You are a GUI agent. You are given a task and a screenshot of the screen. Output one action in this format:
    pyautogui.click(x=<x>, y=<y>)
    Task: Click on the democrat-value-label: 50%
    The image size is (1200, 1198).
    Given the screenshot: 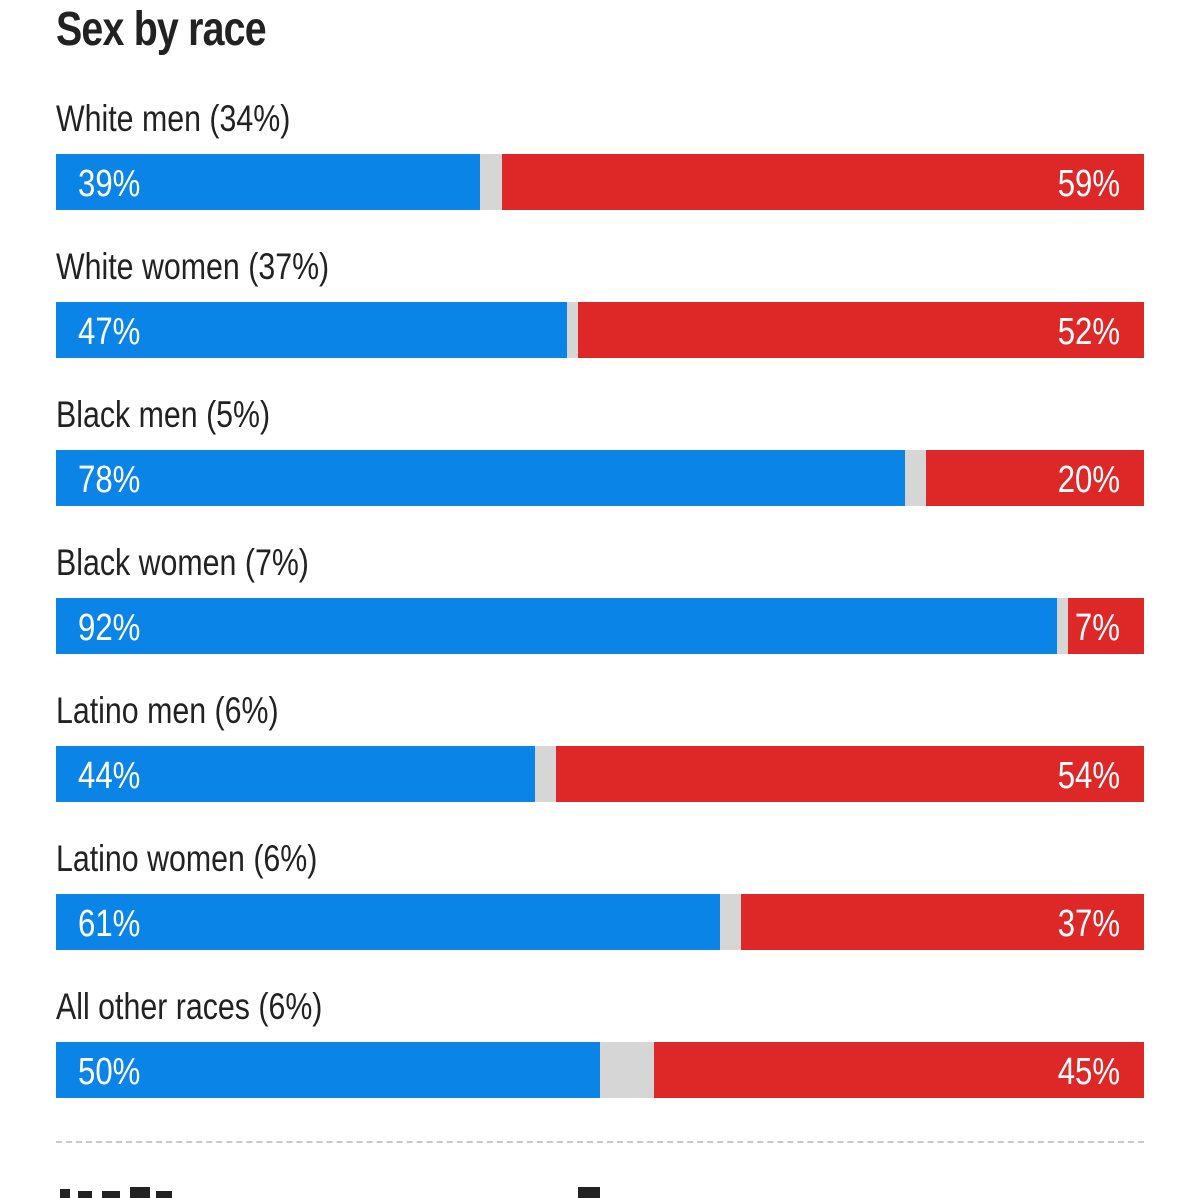 What is the action you would take?
    pyautogui.click(x=109, y=1072)
    